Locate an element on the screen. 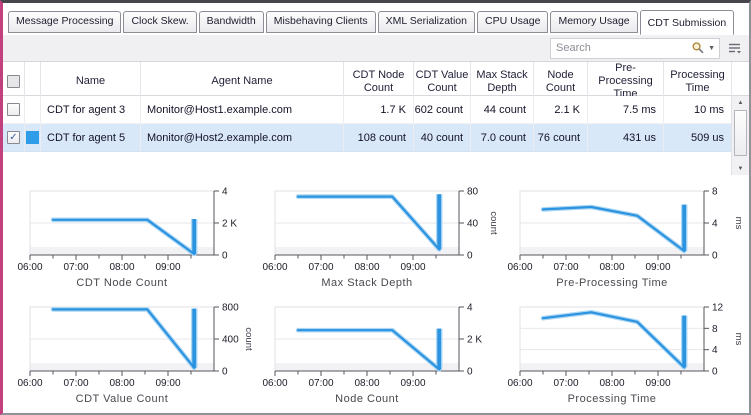 Image resolution: width=751 pixels, height=415 pixels. search-chevron-down-icon: ▼ is located at coordinates (711, 48).